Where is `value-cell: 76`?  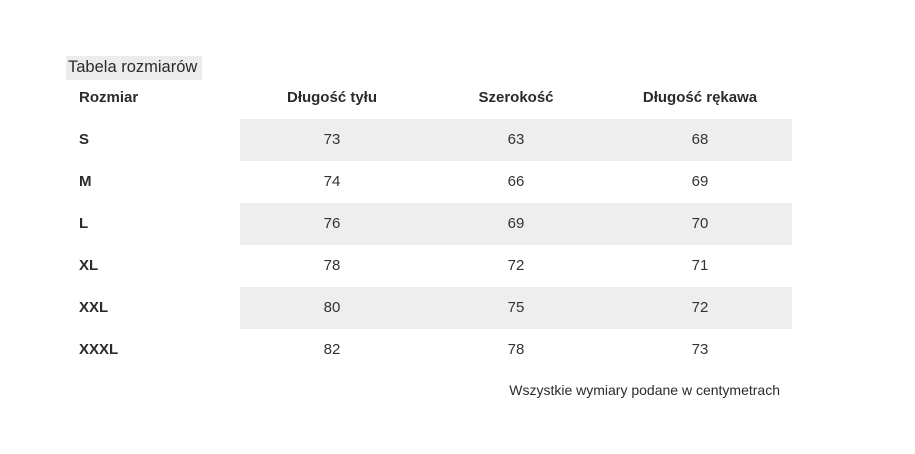
value-cell: 76 is located at coordinates (332, 223).